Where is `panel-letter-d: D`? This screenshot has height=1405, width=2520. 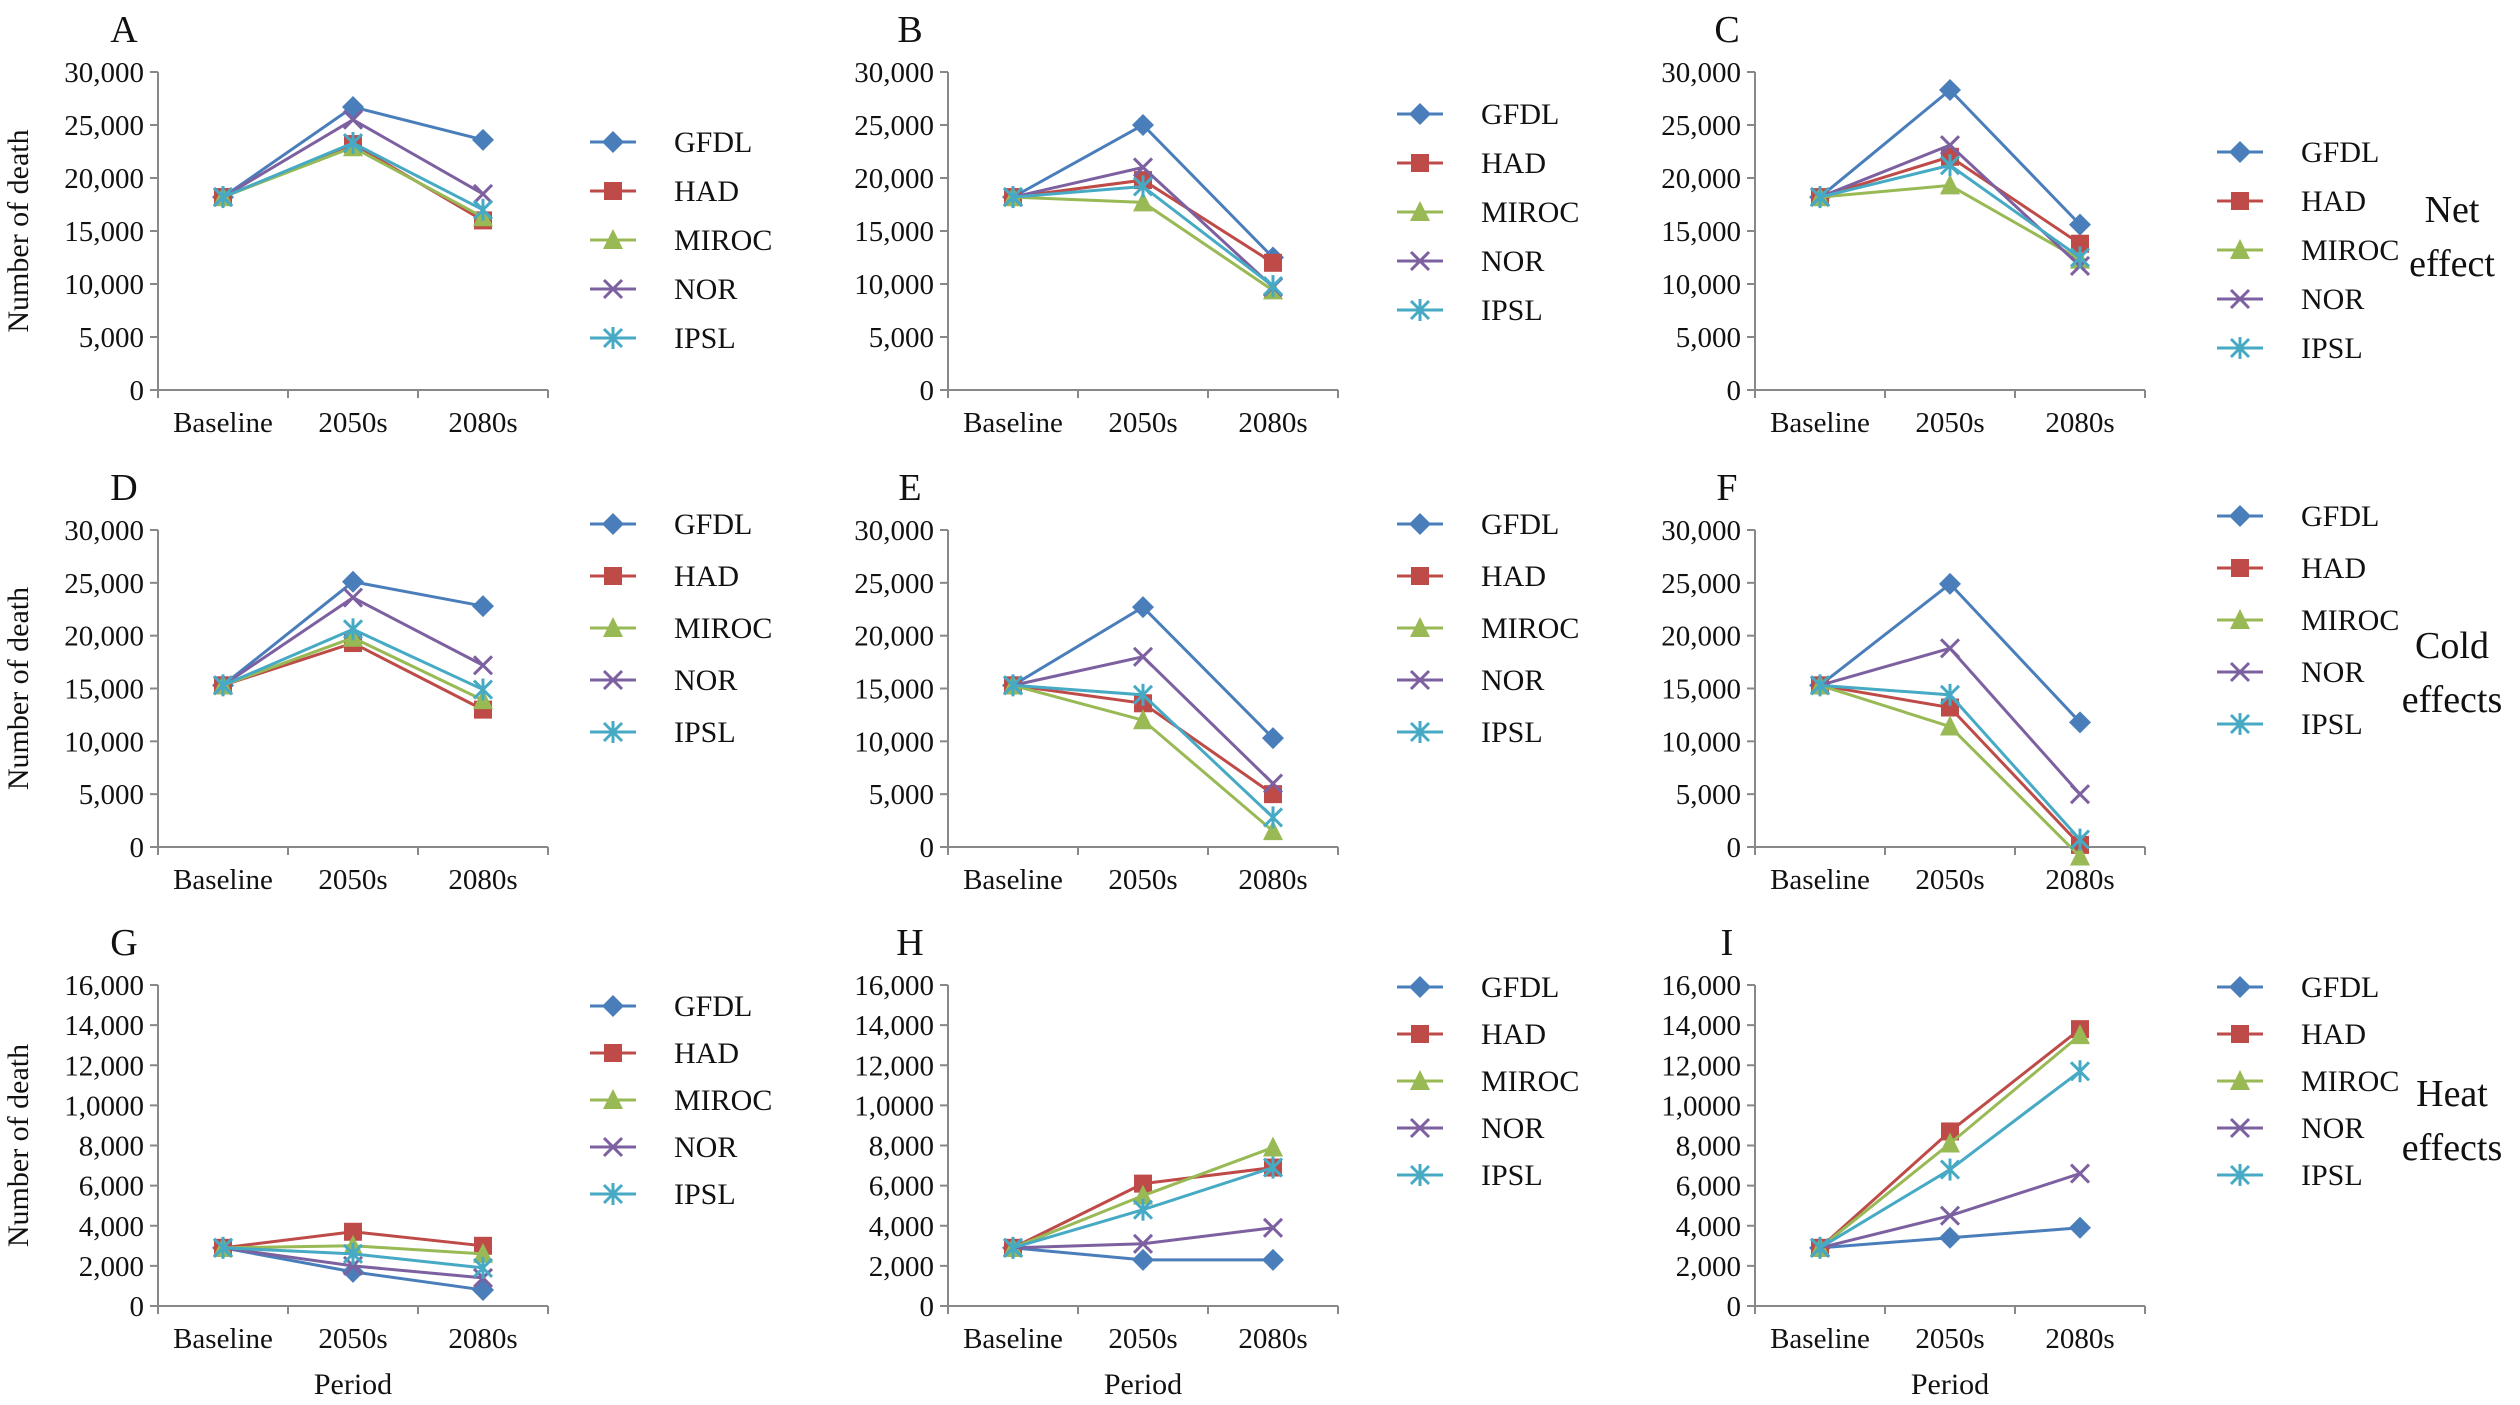 panel-letter-d: D is located at coordinates (123, 488).